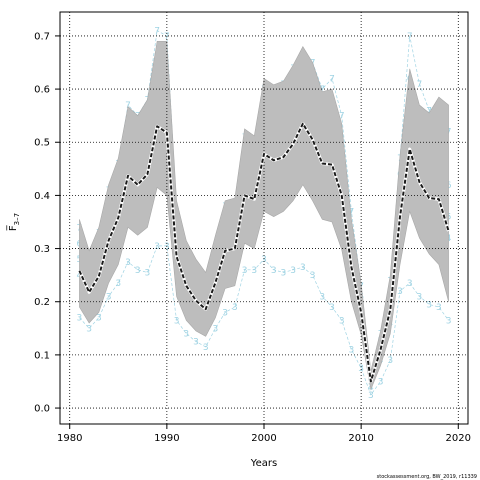 Image resolution: width=480 pixels, height=480 pixels. What do you see at coordinates (427, 477) in the screenshot?
I see `footer-note: stockassessment.org, BW_2019, r11339` at bounding box center [427, 477].